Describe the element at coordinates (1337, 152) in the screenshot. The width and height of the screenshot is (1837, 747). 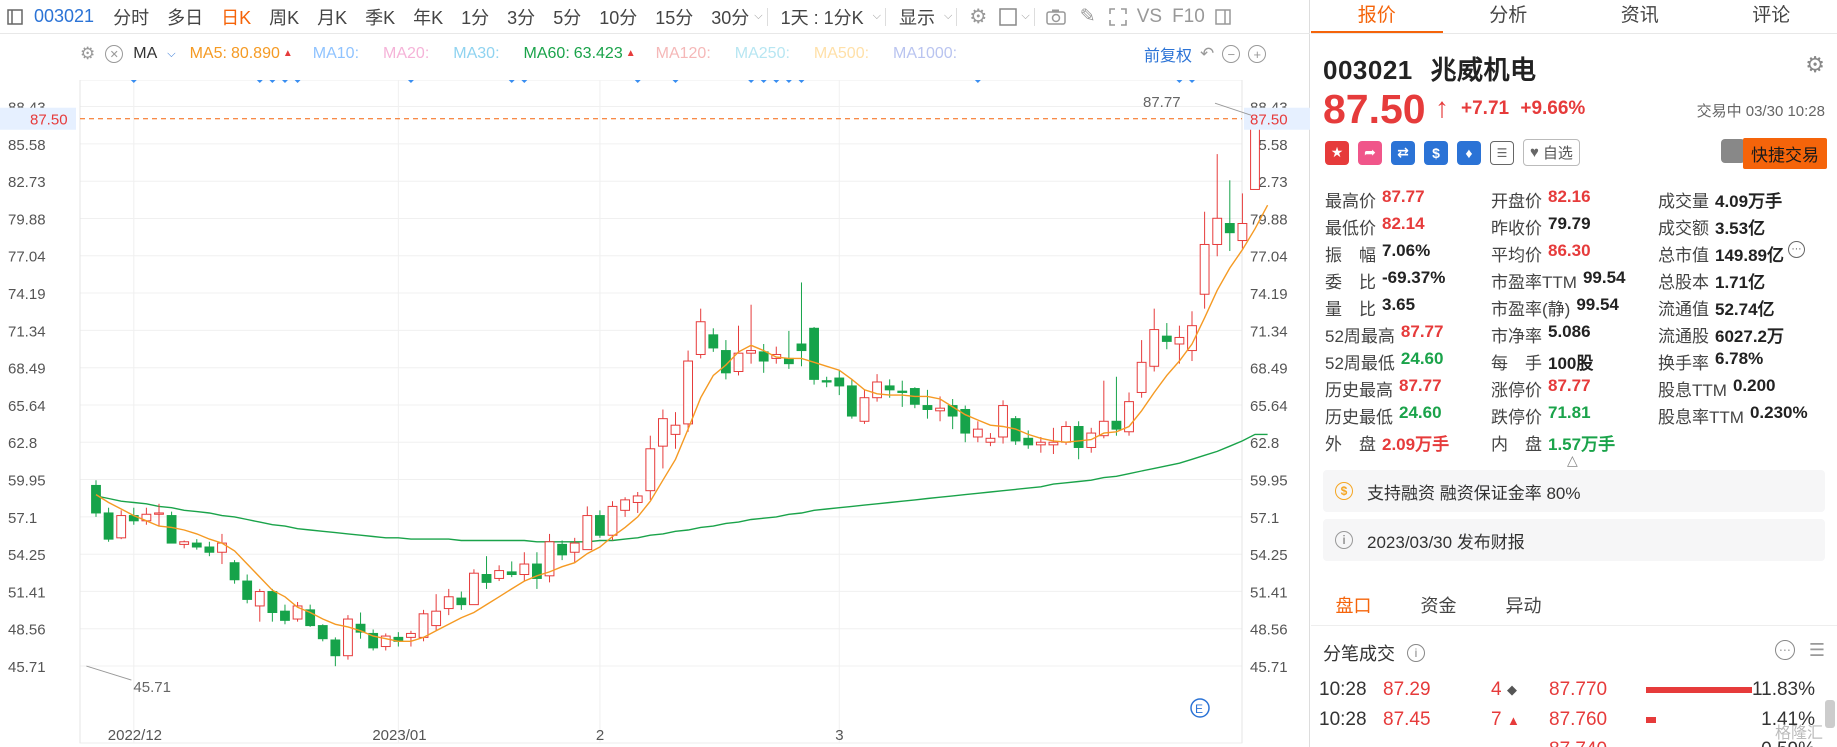
I see `china-flag-icon: ★` at that location.